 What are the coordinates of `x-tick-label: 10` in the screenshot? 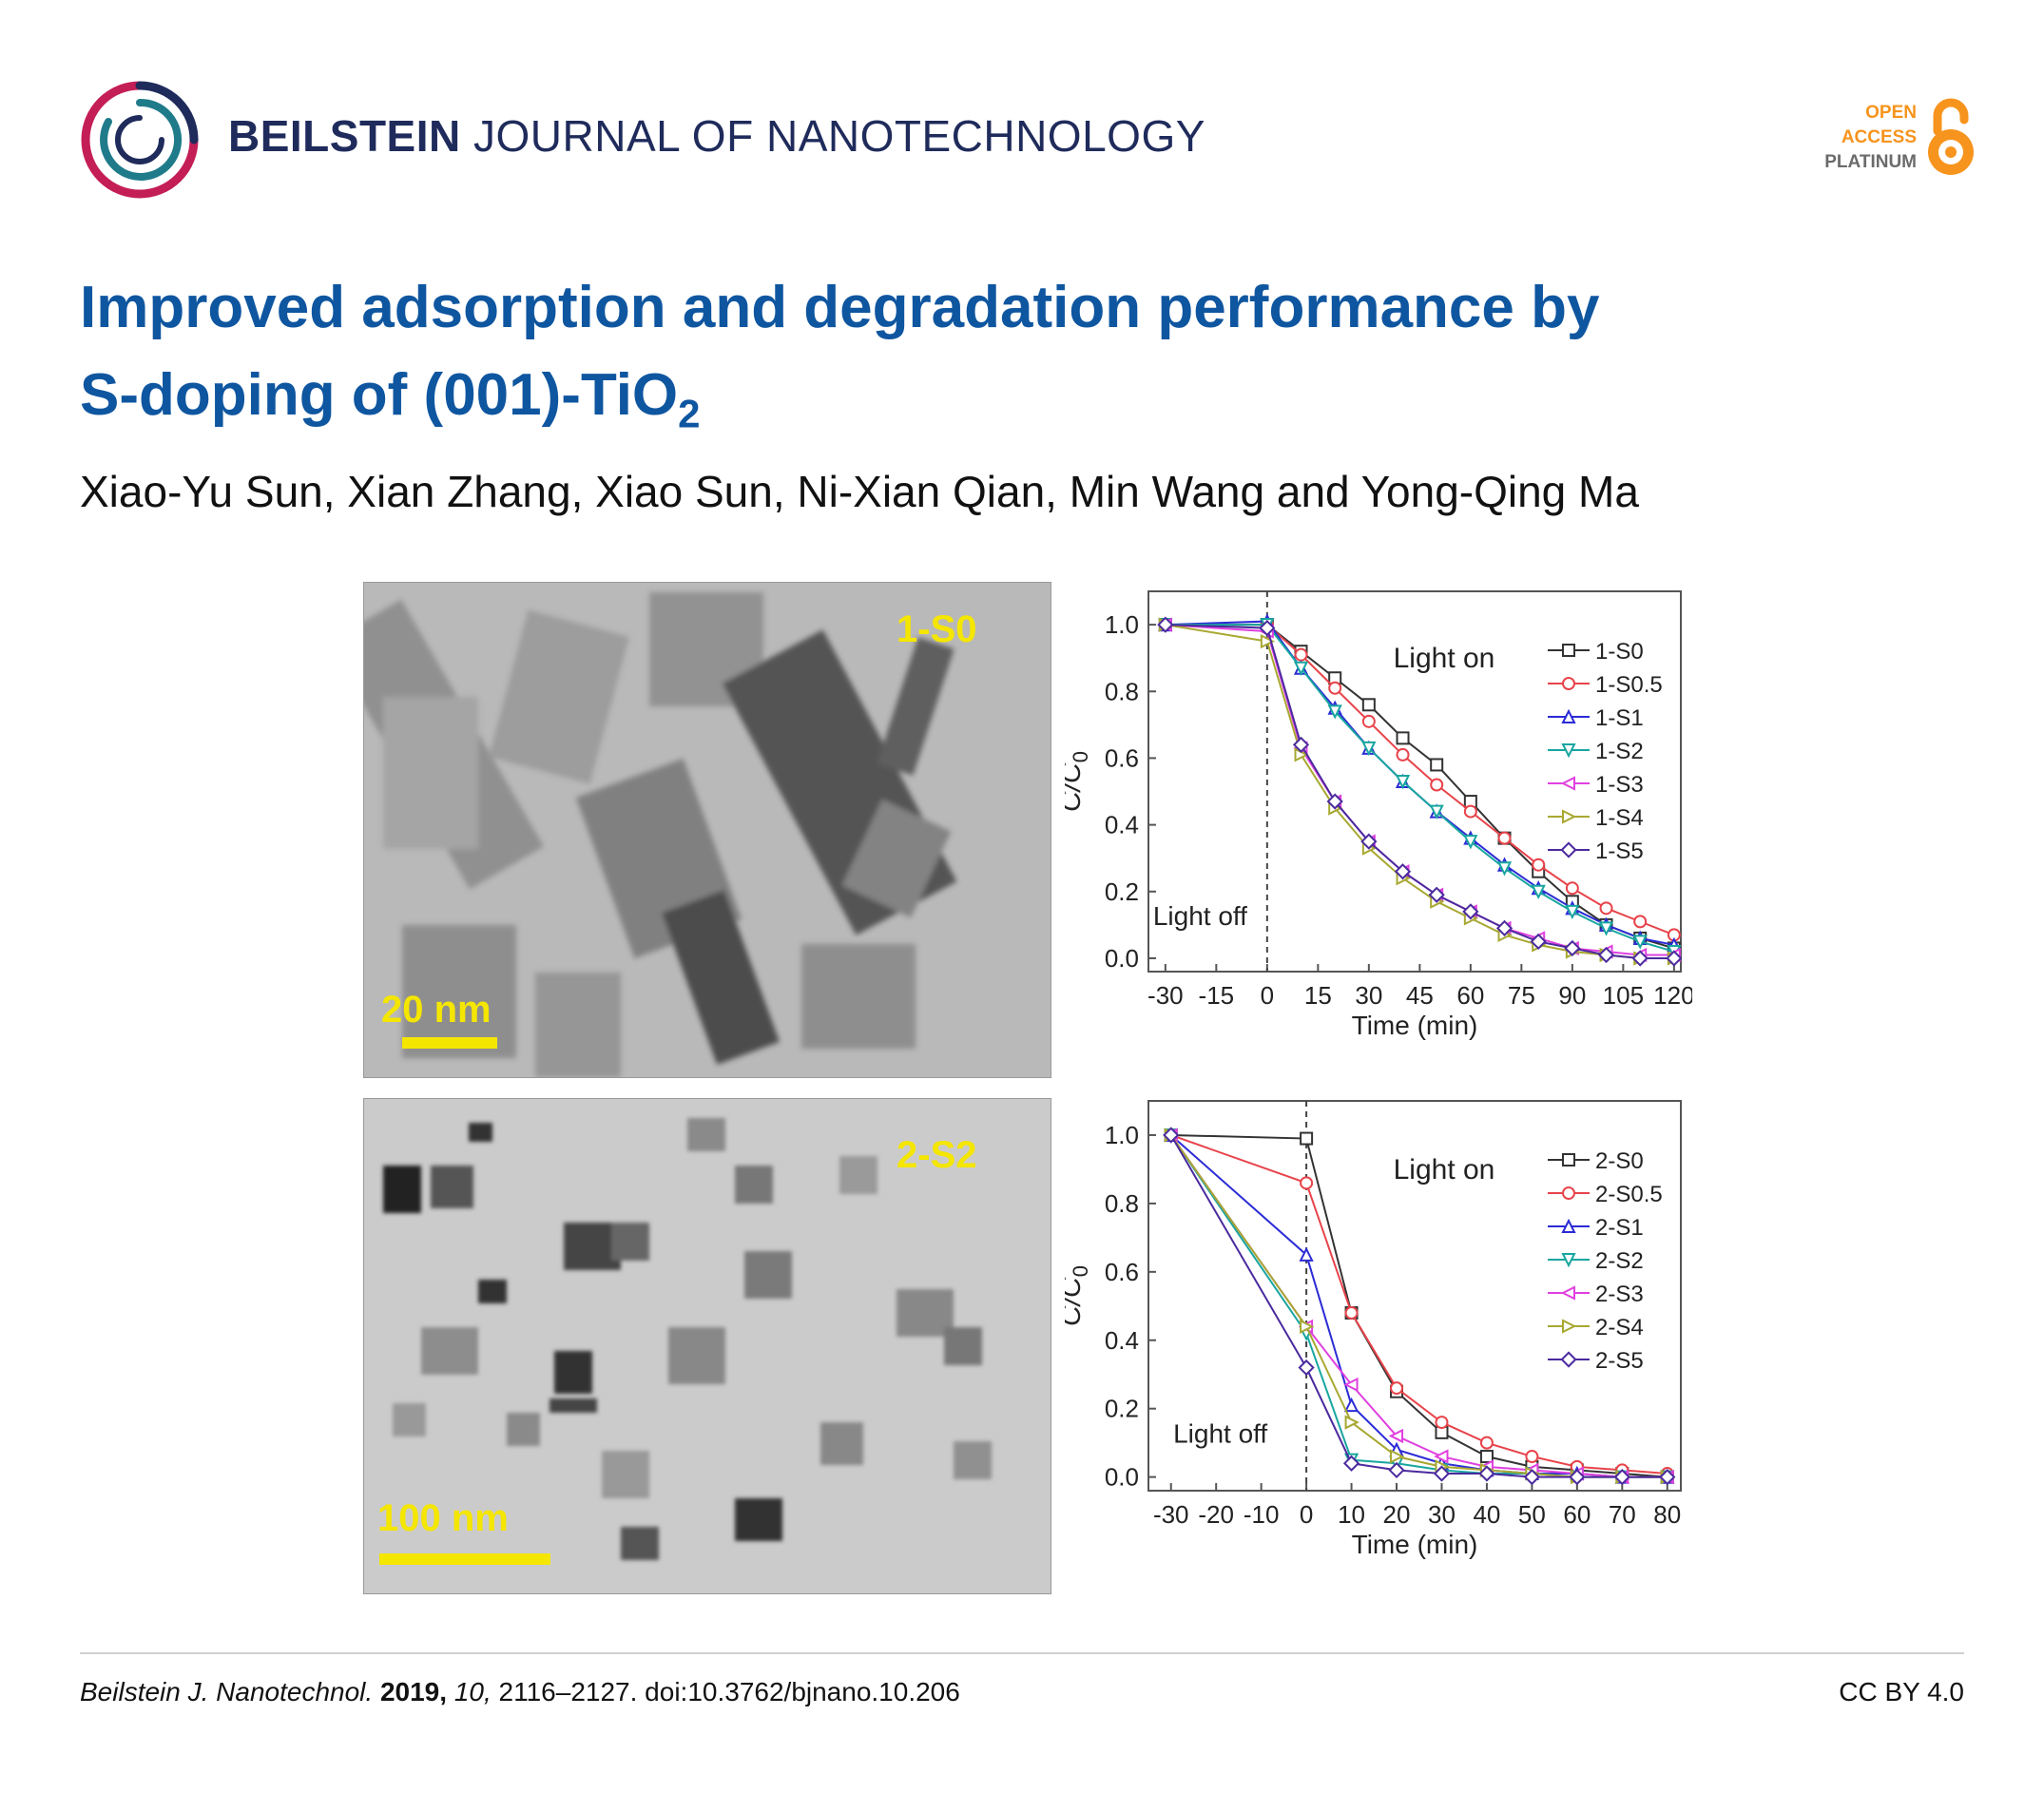 It's located at (1351, 1514).